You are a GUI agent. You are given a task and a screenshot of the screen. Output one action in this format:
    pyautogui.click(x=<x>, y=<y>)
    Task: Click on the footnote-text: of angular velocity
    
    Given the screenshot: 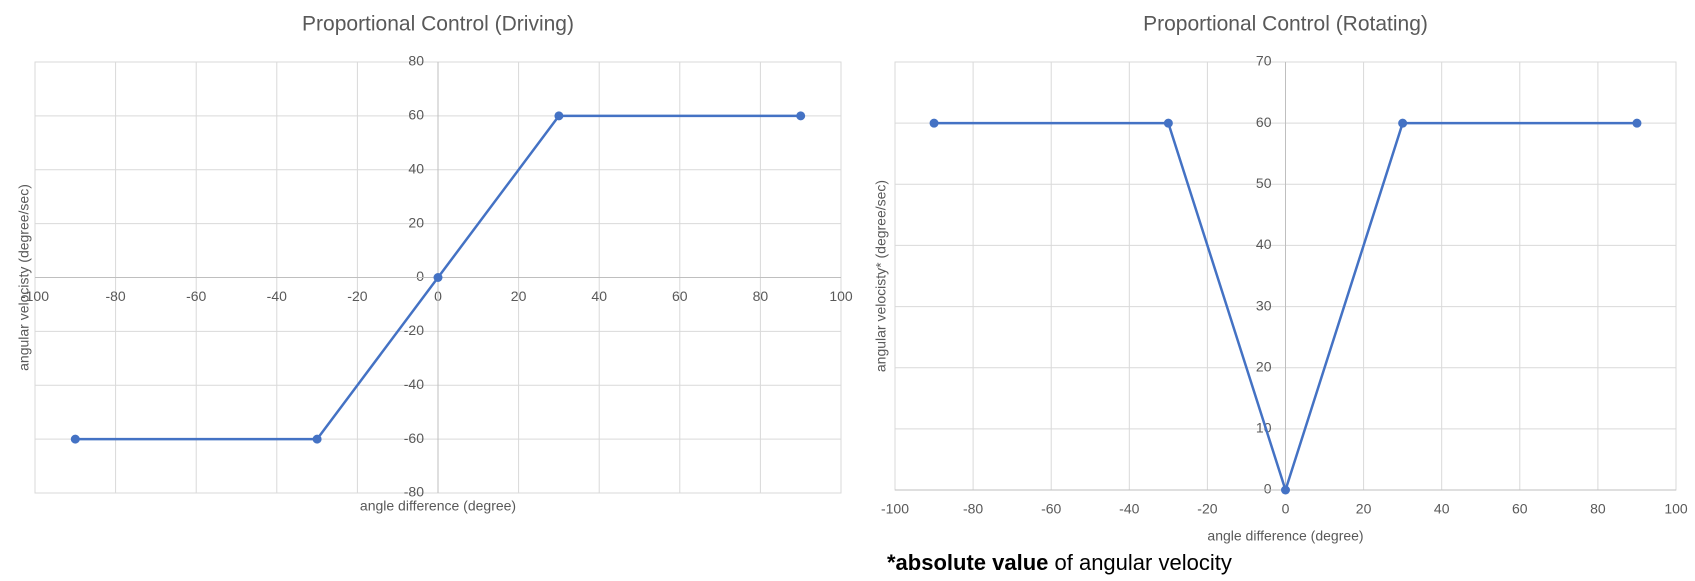 What is the action you would take?
    pyautogui.click(x=1140, y=562)
    